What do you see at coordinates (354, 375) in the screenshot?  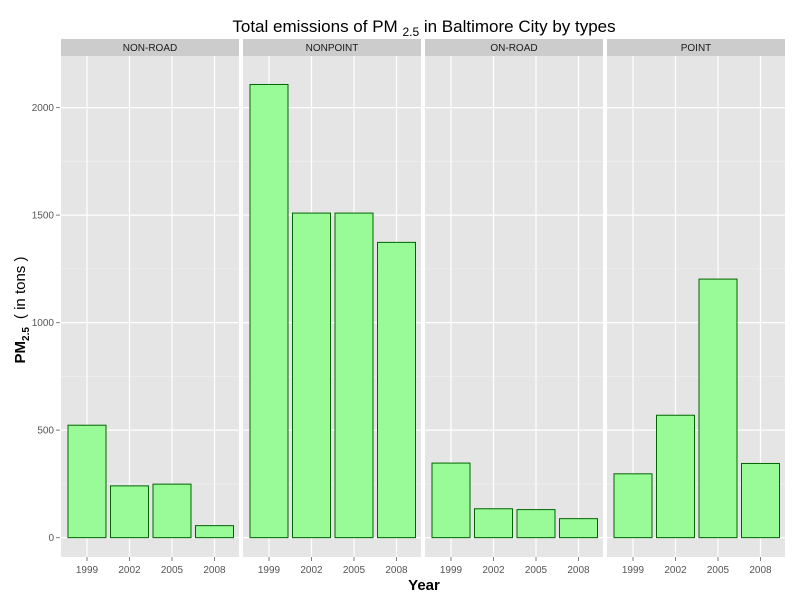 I see `bar-nonpoint-2005` at bounding box center [354, 375].